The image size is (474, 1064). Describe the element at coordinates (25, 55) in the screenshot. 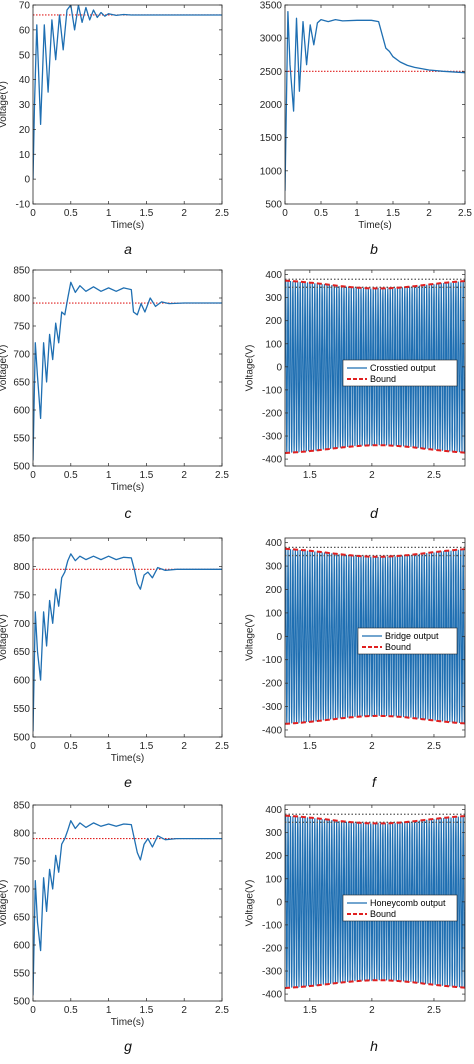

I see `y-tick-label: 50` at that location.